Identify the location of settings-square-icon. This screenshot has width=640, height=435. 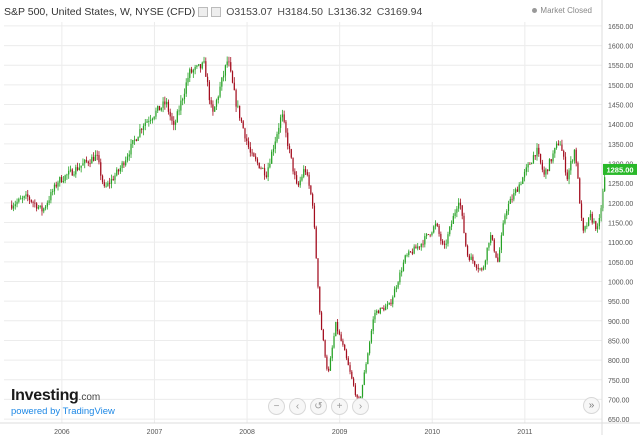
(216, 12).